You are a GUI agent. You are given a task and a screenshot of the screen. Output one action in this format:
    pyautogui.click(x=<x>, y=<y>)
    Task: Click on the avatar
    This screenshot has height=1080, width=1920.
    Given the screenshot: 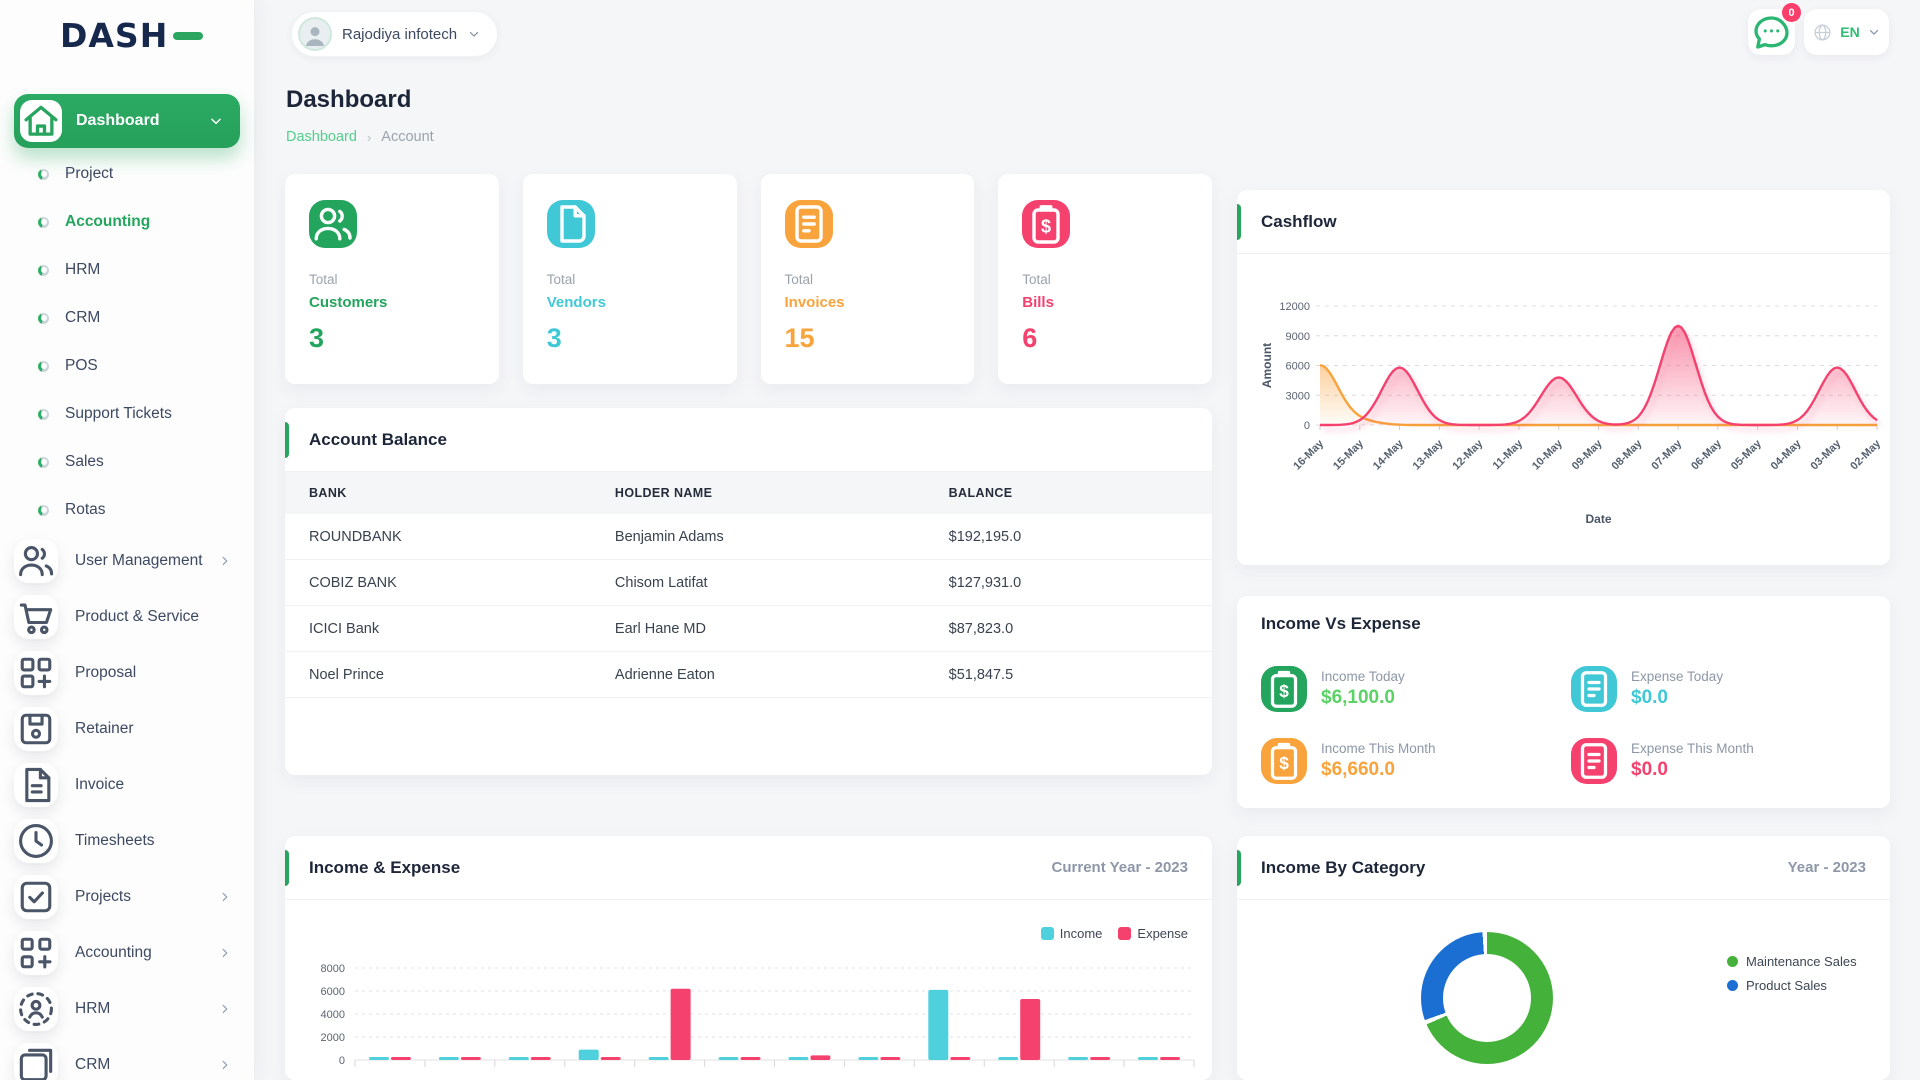 What is the action you would take?
    pyautogui.click(x=315, y=34)
    